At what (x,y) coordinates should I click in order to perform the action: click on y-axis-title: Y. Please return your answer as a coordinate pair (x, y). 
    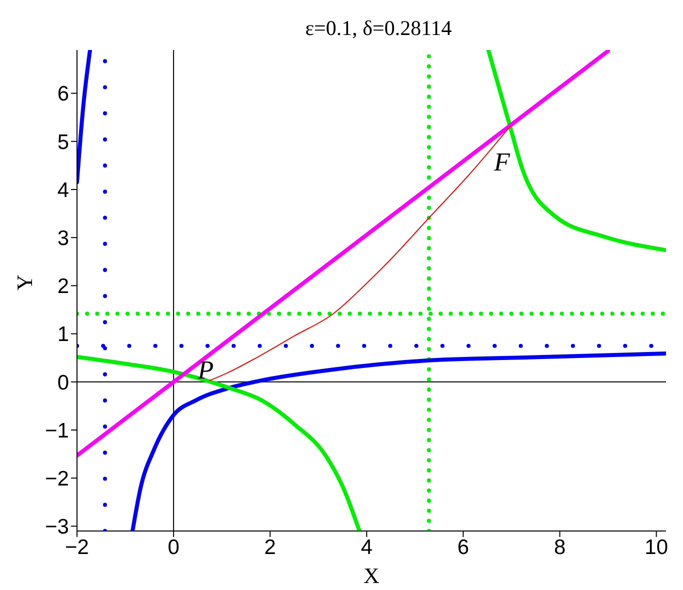
    Looking at the image, I should click on (24, 282).